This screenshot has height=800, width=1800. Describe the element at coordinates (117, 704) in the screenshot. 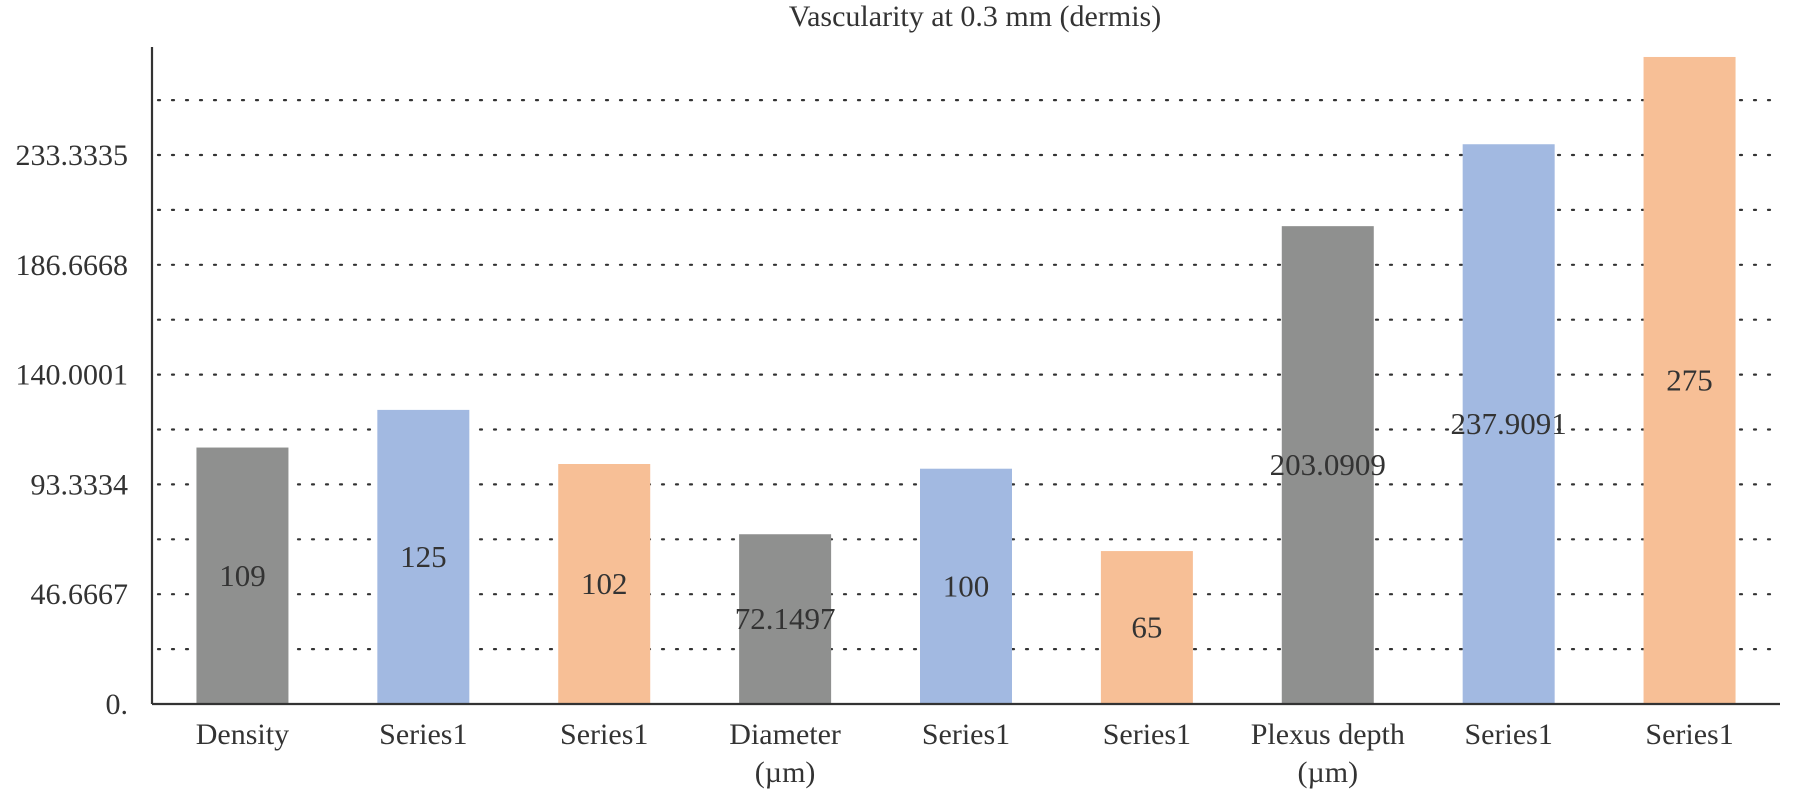

I see `y-tick-label-0: 0.` at that location.